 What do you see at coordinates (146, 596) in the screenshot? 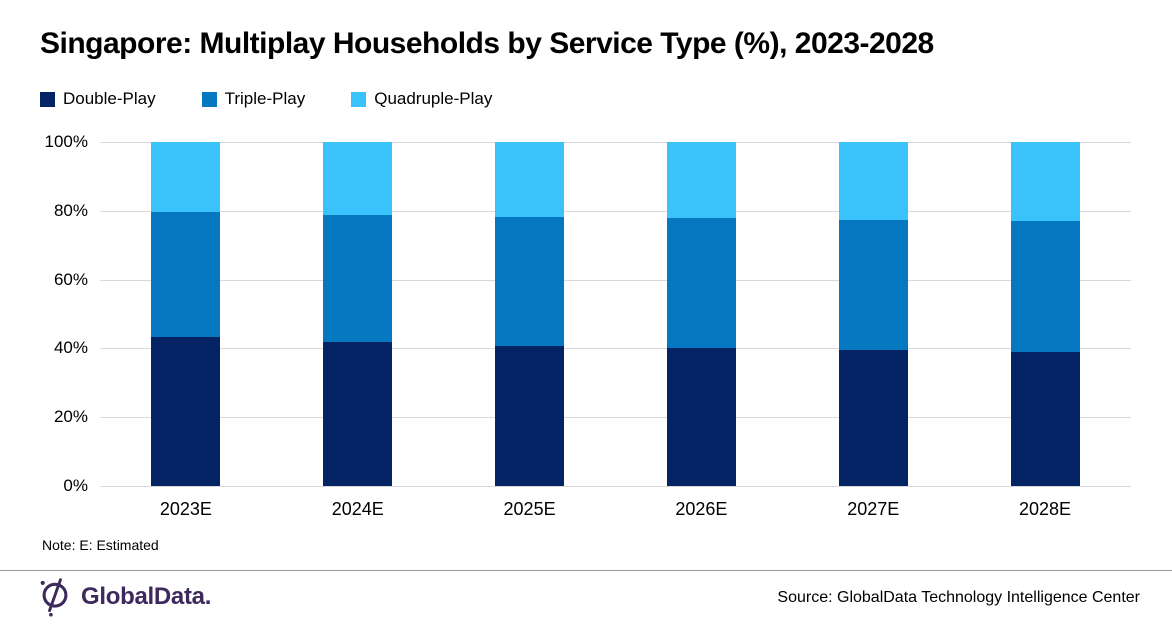
I see `brand-wordmark: GlobalData.` at bounding box center [146, 596].